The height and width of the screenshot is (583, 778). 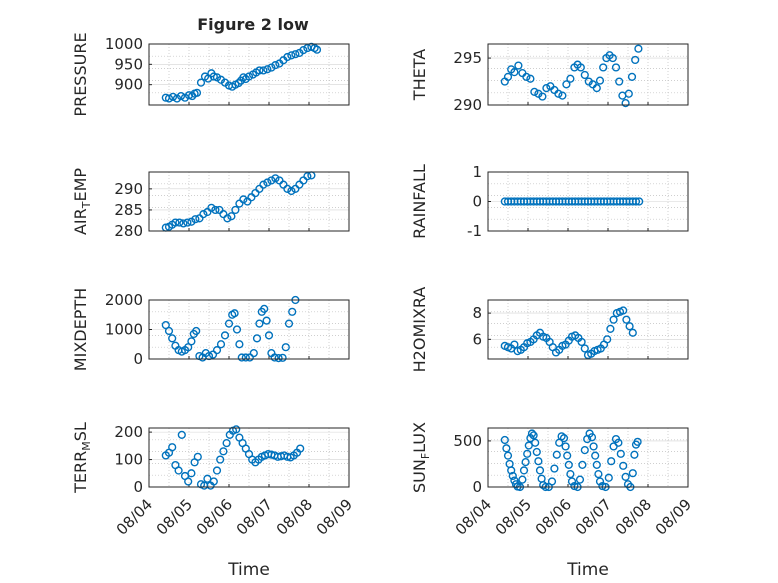 What do you see at coordinates (128, 460) in the screenshot?
I see `y-tick-label: 100` at bounding box center [128, 460].